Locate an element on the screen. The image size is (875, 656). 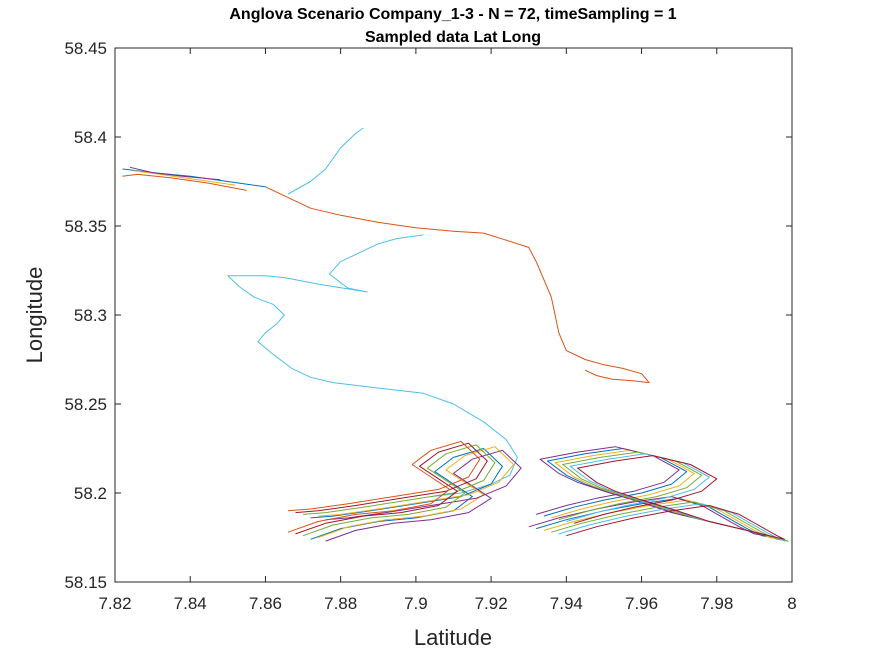
x-tick-label: 7.9 is located at coordinates (416, 603).